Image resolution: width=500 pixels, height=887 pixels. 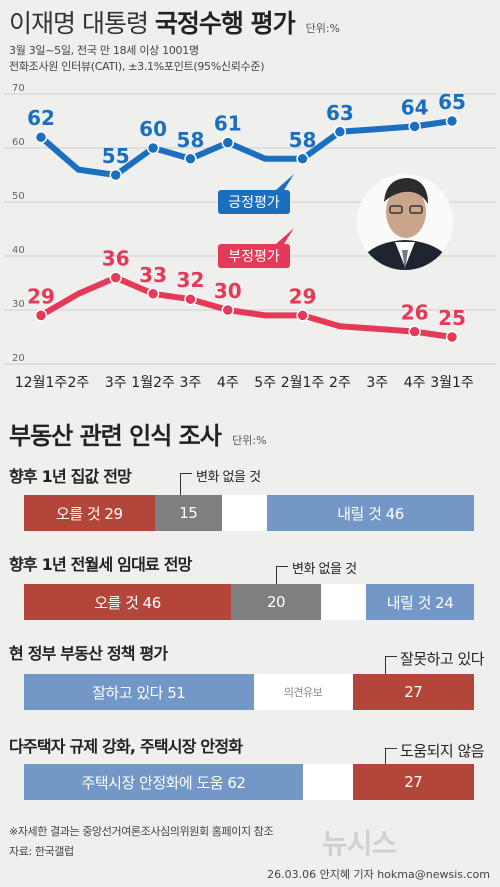 What do you see at coordinates (322, 28) in the screenshot?
I see `unit-label: 단위:%` at bounding box center [322, 28].